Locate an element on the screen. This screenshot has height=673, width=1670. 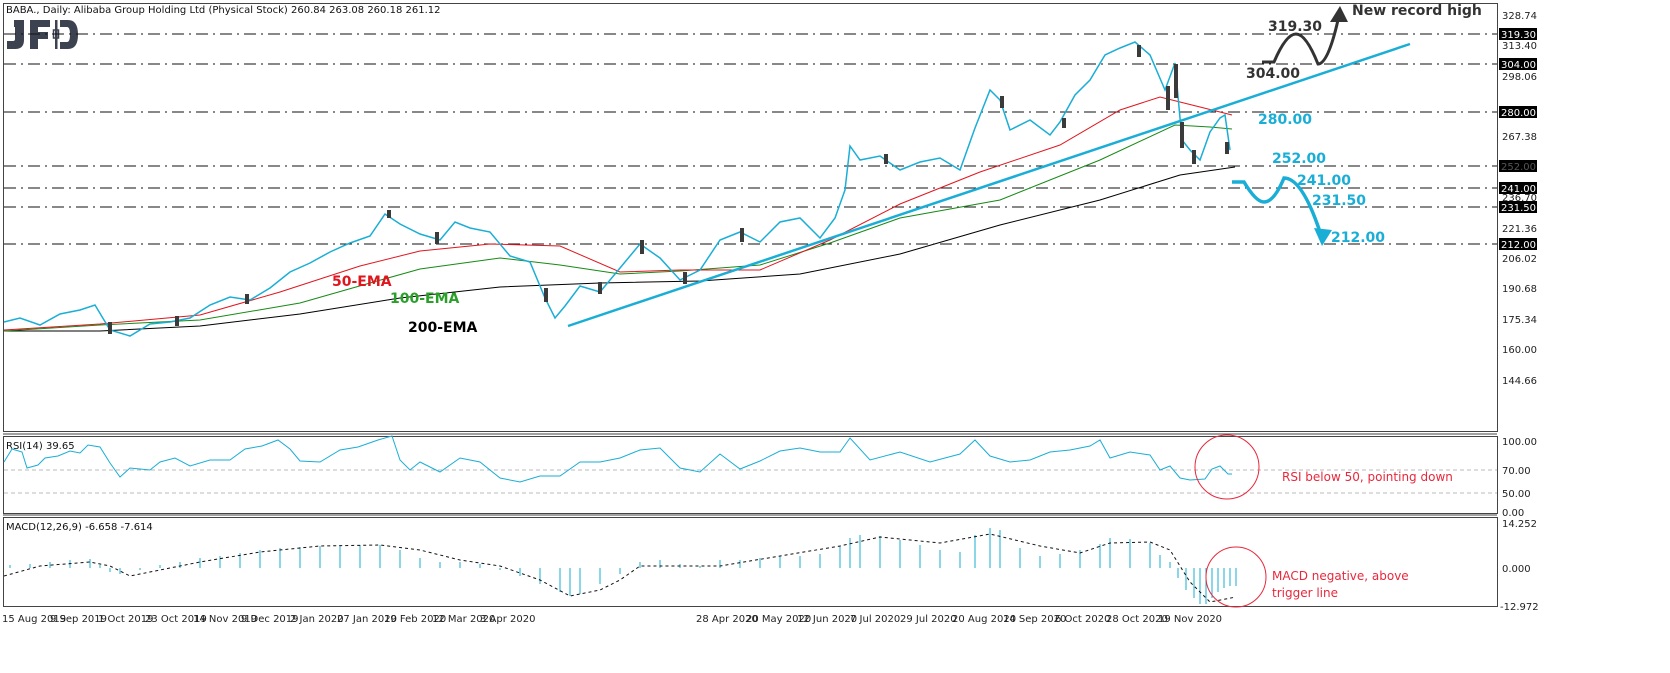
svg-text: 2 Jan 2020 is located at coordinates (317, 619).